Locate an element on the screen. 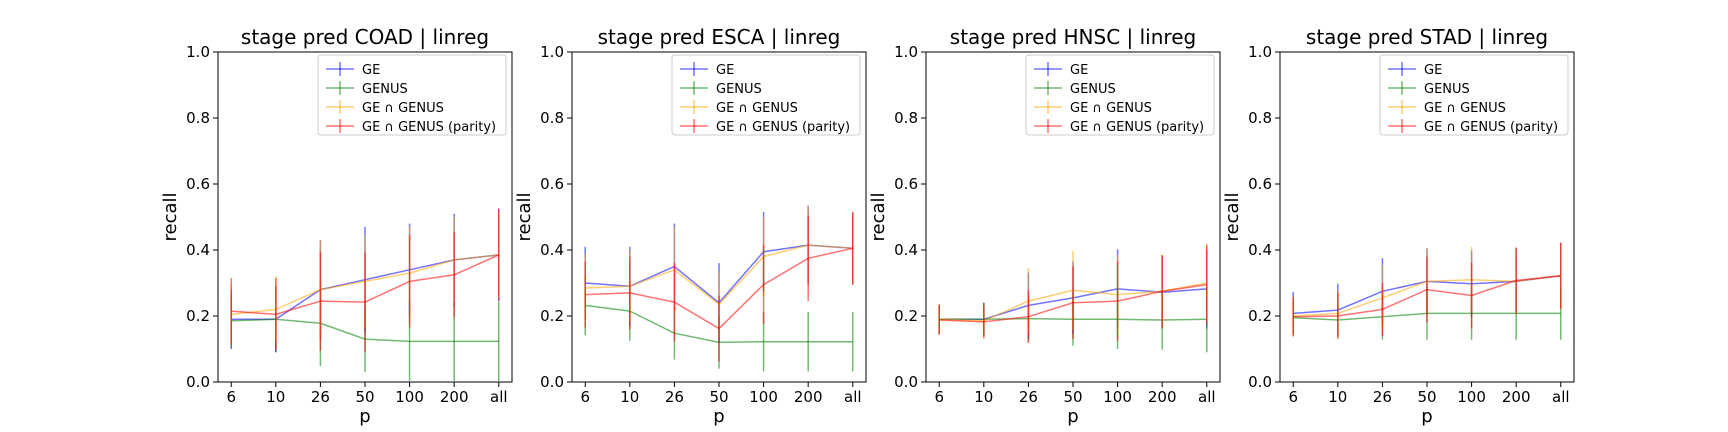 The height and width of the screenshot is (432, 1728). chart-title: stage pred STAD | linreg is located at coordinates (1427, 37).